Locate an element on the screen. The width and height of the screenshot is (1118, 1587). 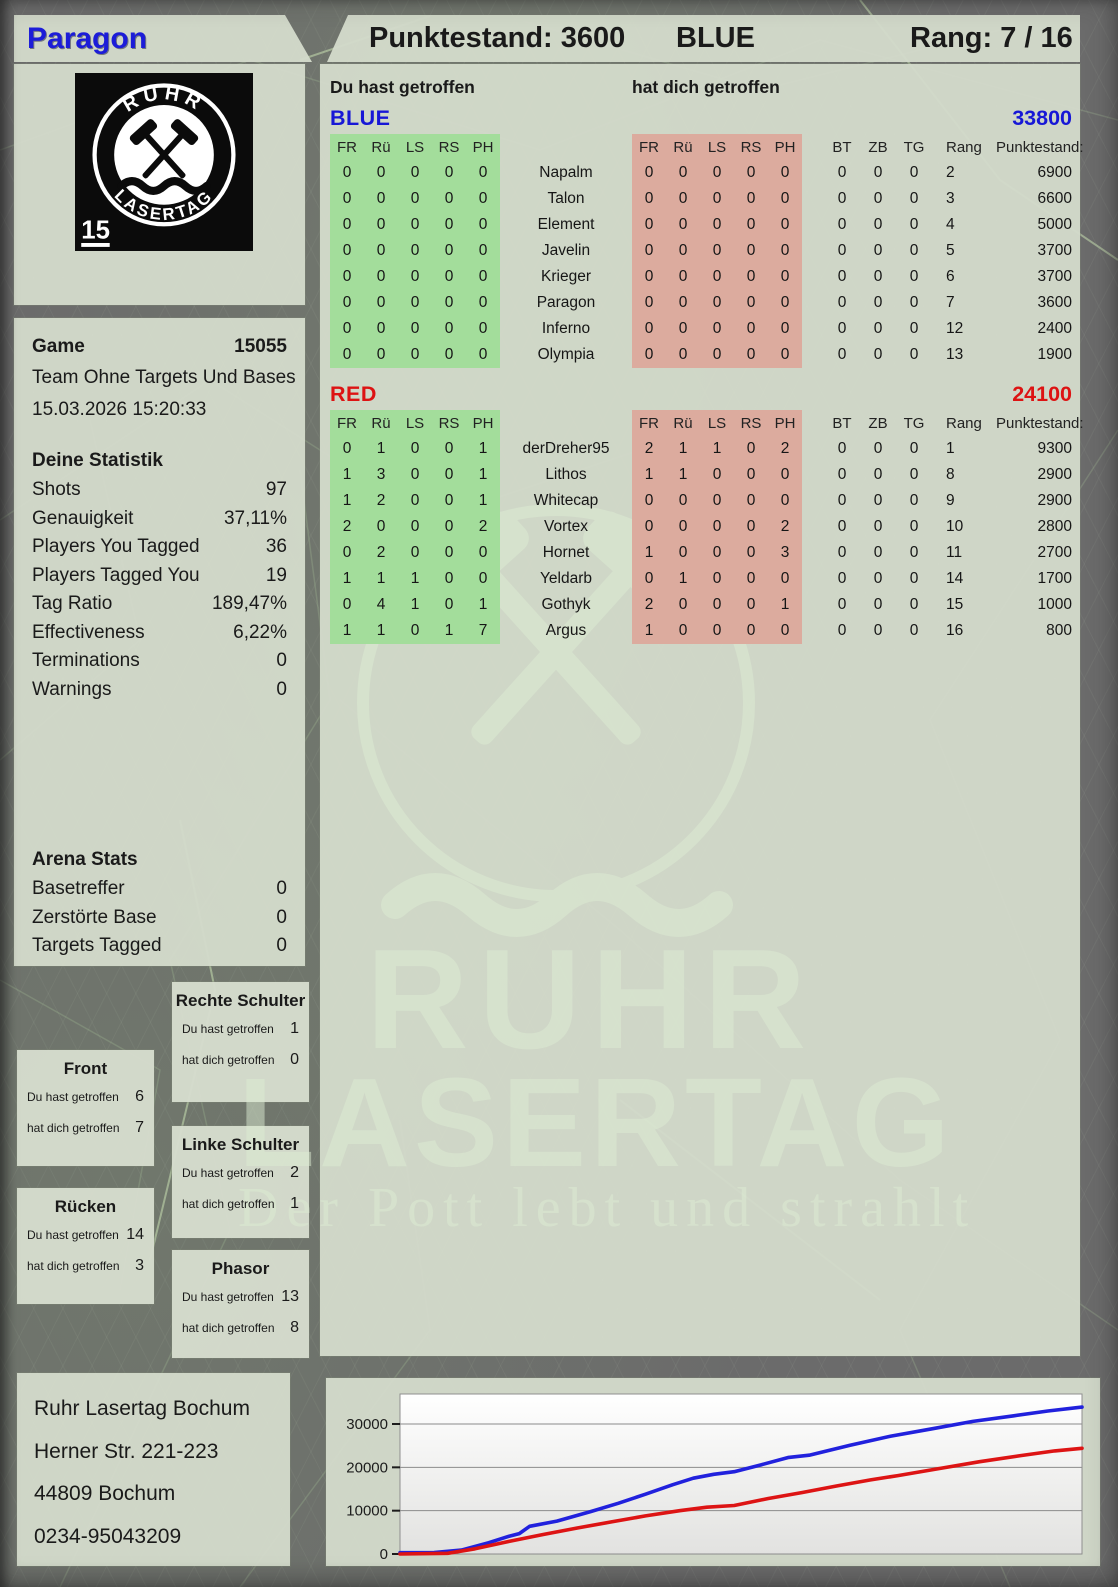
rank-cell: 11 is located at coordinates (954, 552).